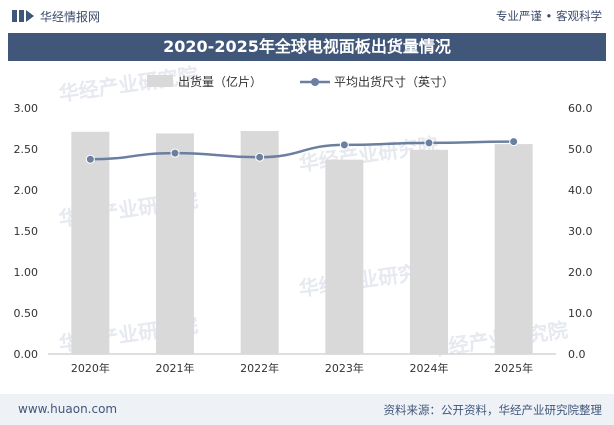  I want to click on footer-bar: www.huaon.com 资料来源：公开资料，华经产业研究院整理, so click(307, 409).